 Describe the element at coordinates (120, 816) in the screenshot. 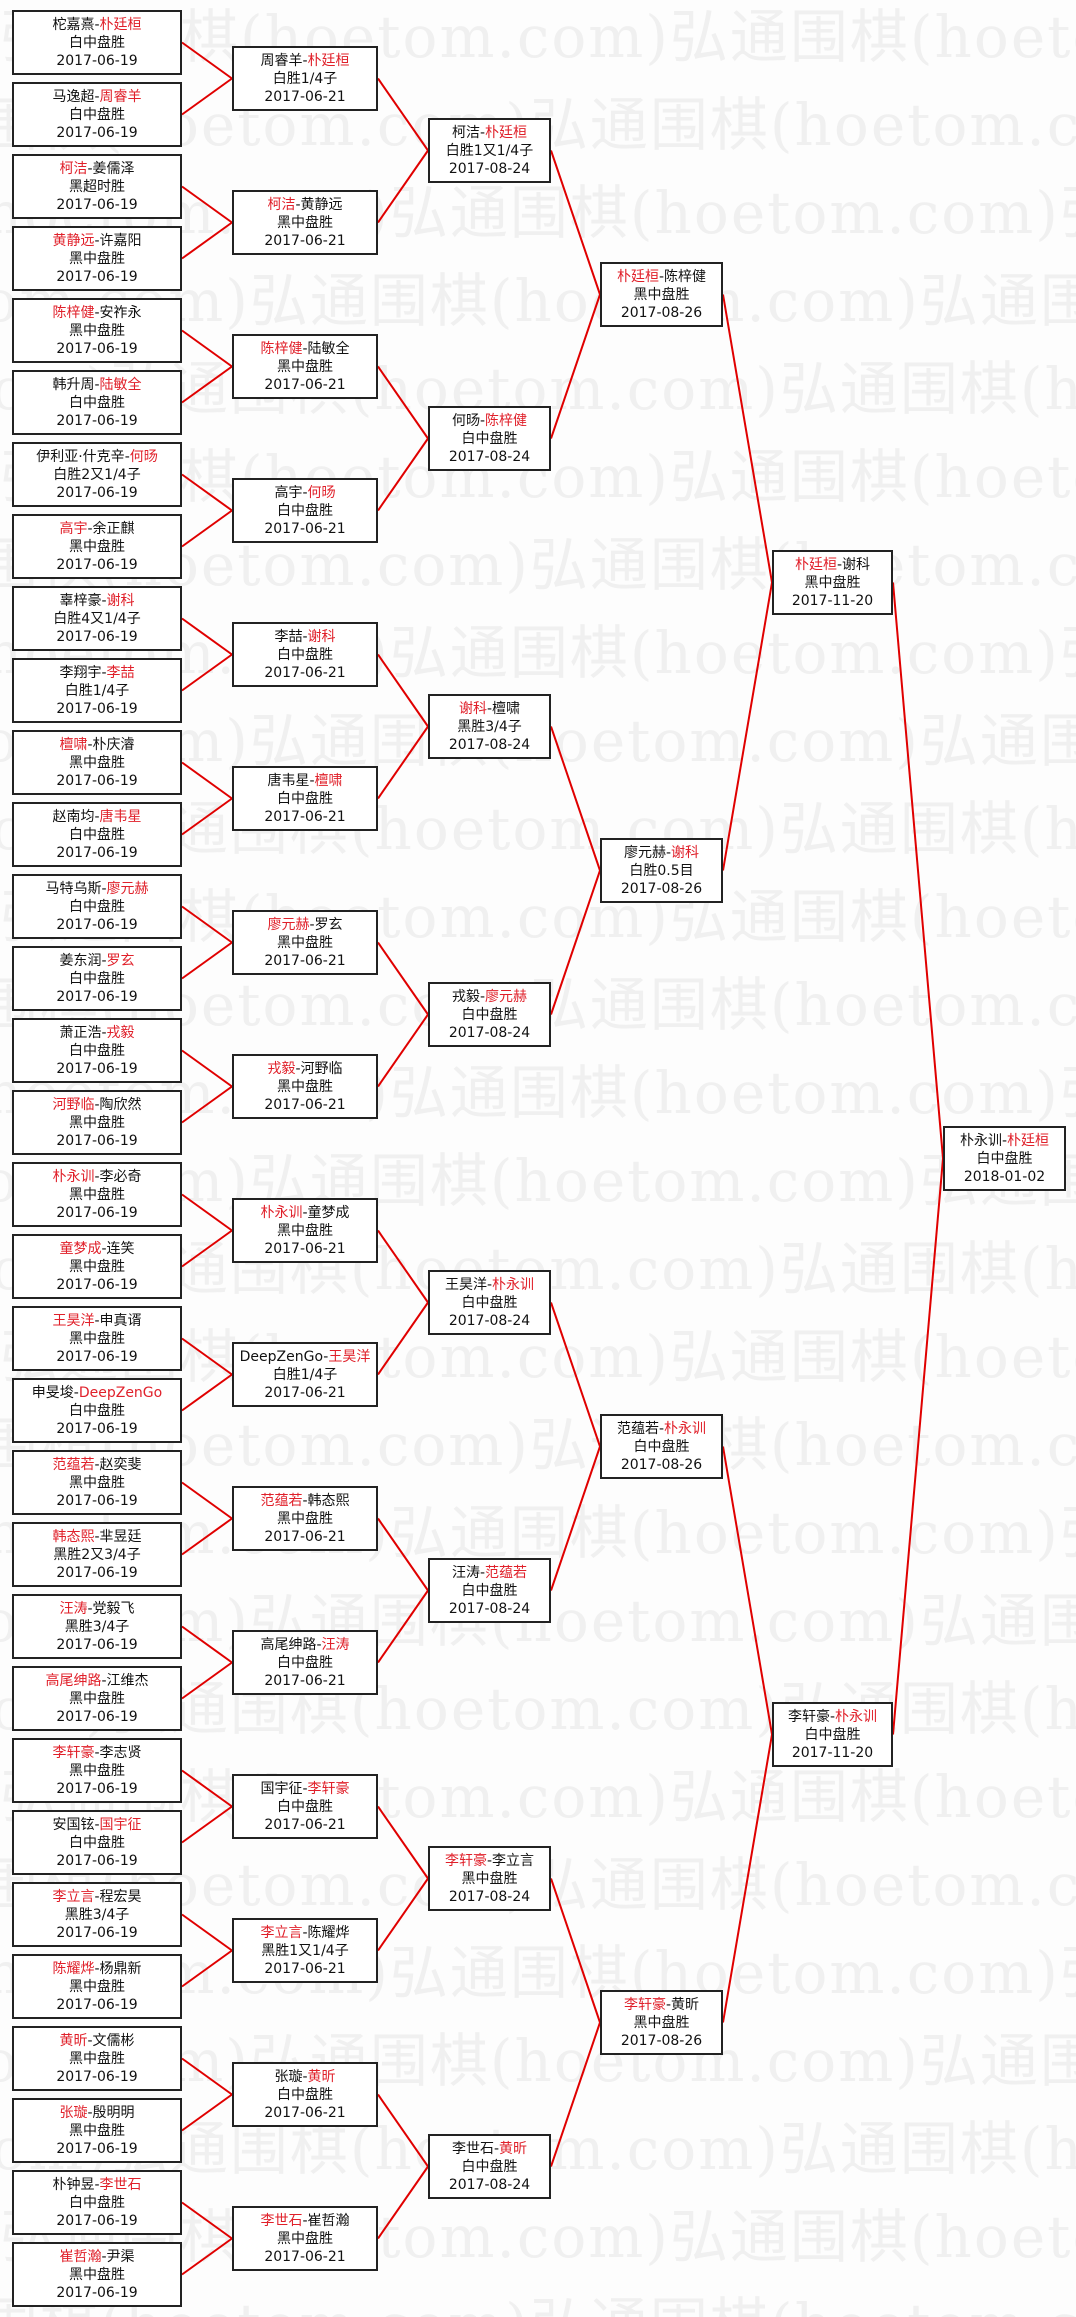

I see `winner-name: 唐韦星` at that location.